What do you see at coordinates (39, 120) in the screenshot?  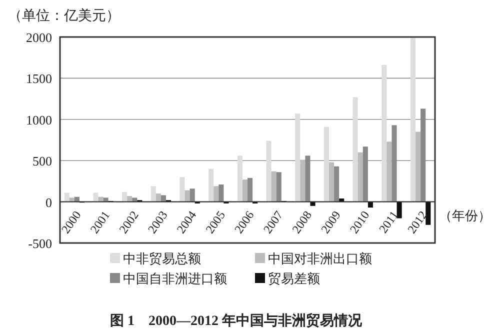 I see `y-tick-label: 1000` at bounding box center [39, 120].